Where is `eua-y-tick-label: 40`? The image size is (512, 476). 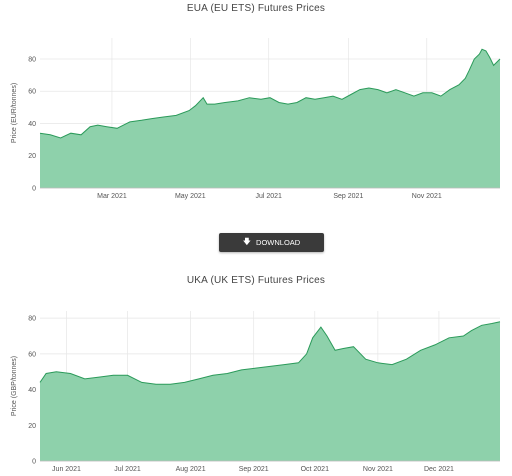 eua-y-tick-label: 40 is located at coordinates (32, 124).